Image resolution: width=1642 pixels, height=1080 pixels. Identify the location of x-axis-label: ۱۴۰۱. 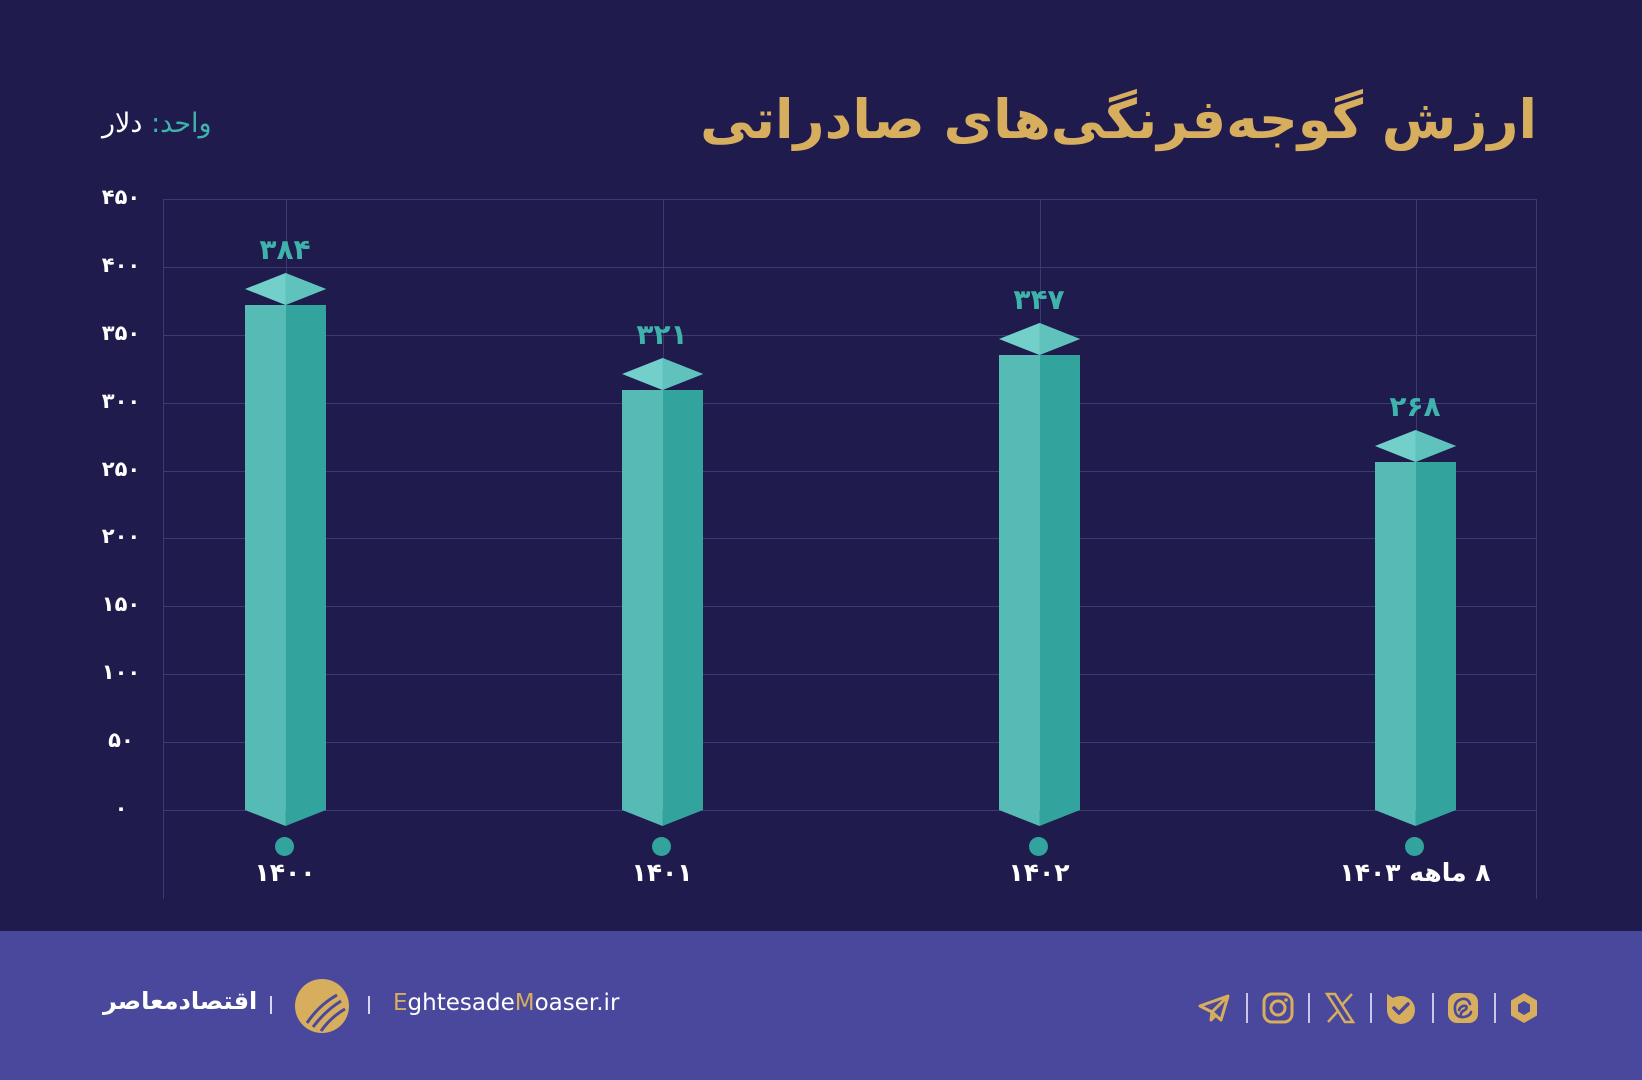
(662, 872).